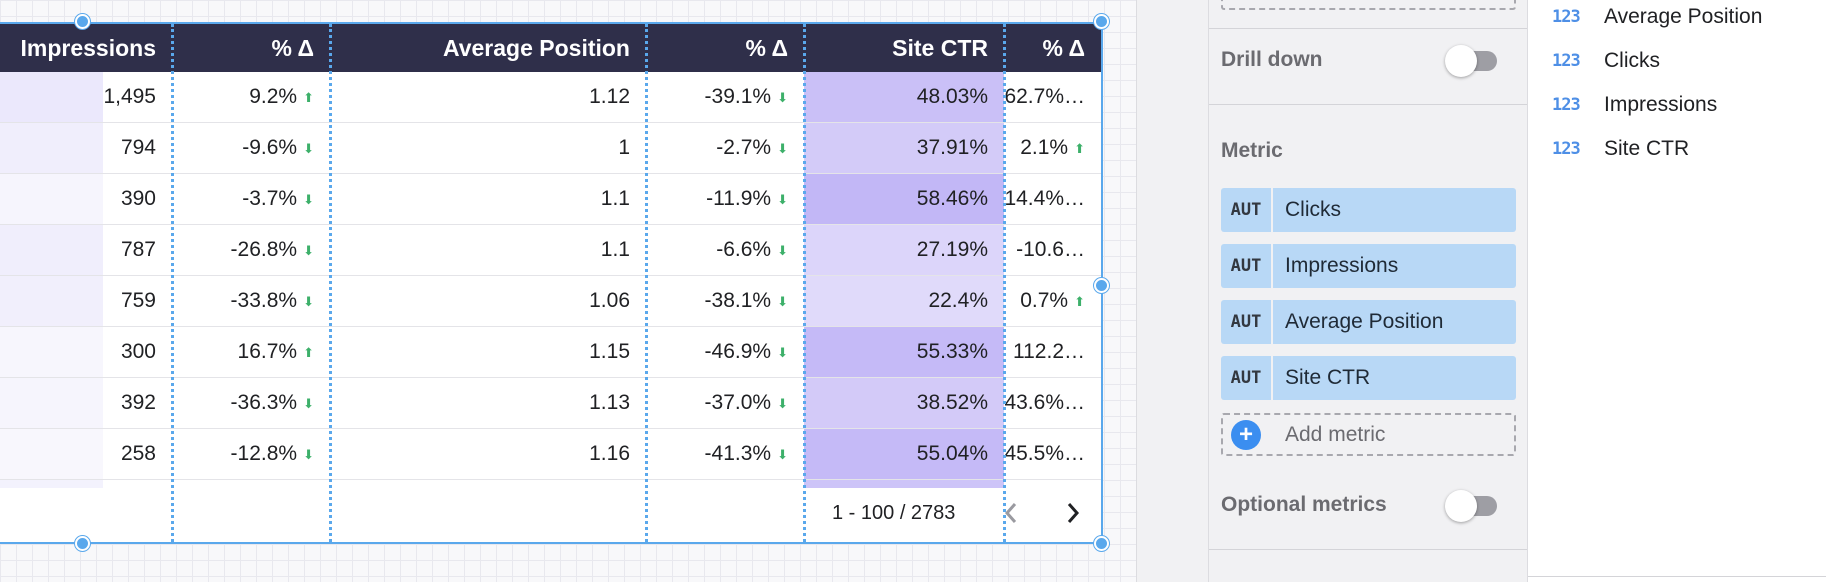  Describe the element at coordinates (273, 96) in the screenshot. I see `impressions-delta-cell-value: 9.2%` at that location.